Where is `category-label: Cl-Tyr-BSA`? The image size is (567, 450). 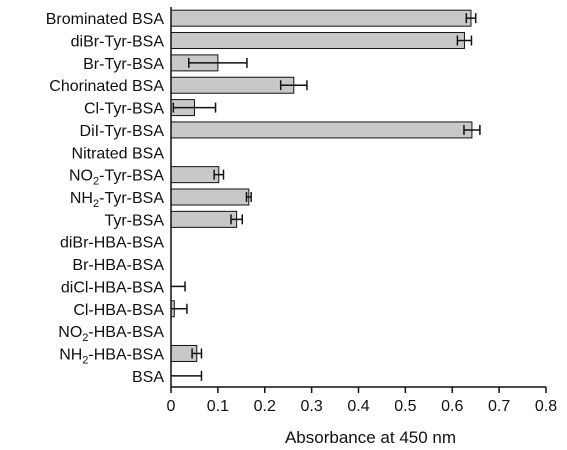
category-label: Cl-Tyr-BSA is located at coordinates (124, 109).